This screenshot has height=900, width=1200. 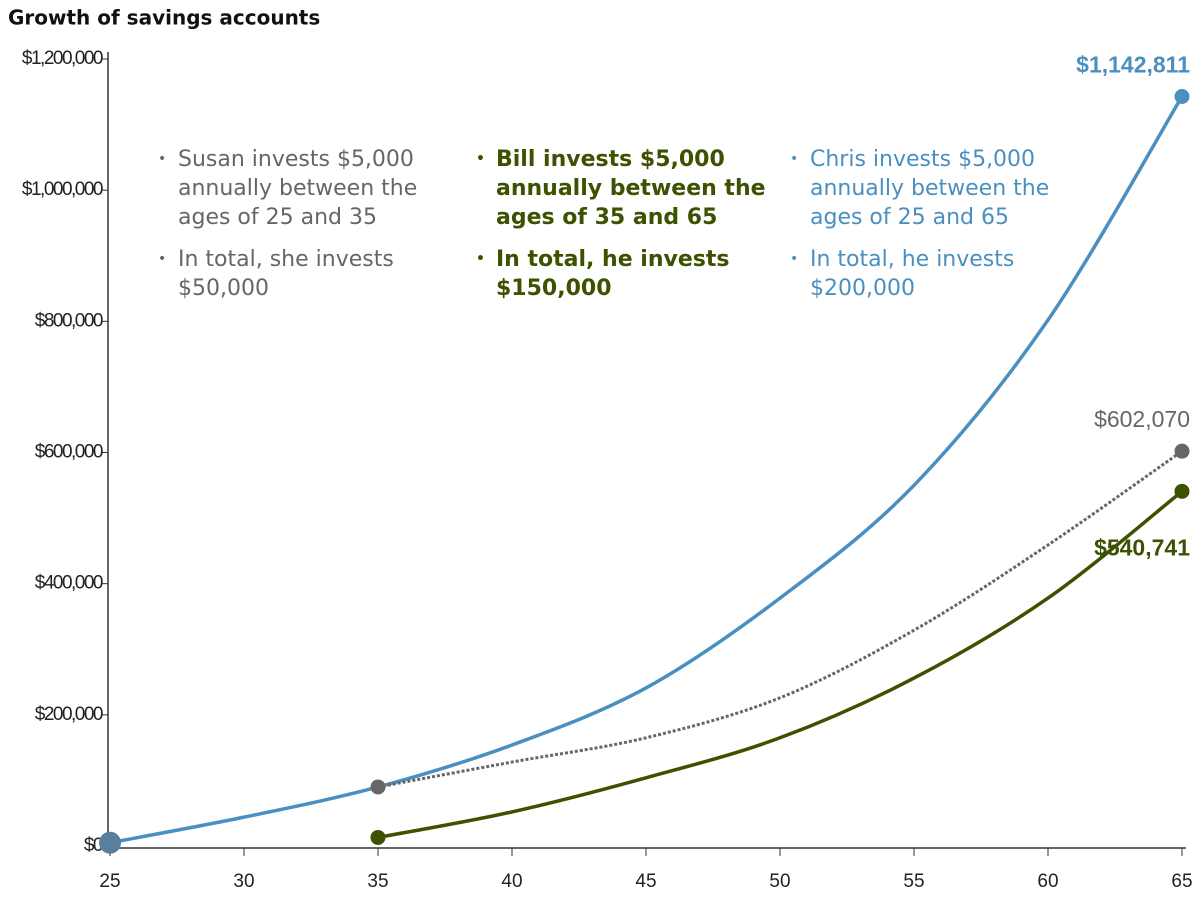 What do you see at coordinates (308, 274) in the screenshot?
I see `annotation-item: In total, she invests $50,000` at bounding box center [308, 274].